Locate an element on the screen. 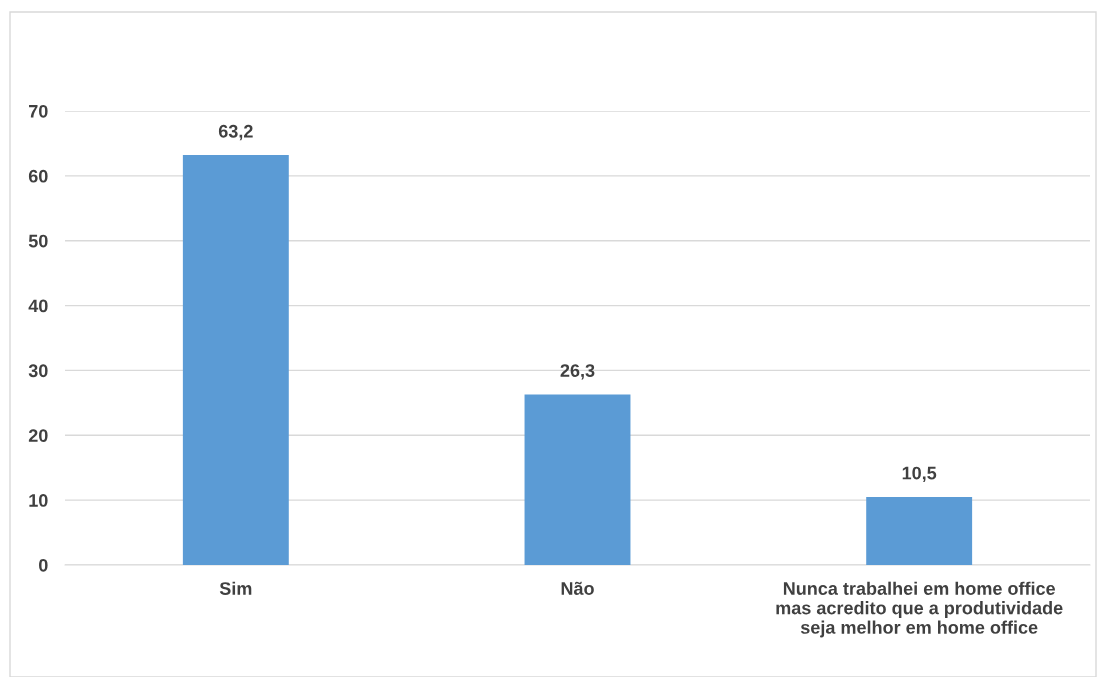 The height and width of the screenshot is (677, 1106). y-tick-label: 30 is located at coordinates (38, 371).